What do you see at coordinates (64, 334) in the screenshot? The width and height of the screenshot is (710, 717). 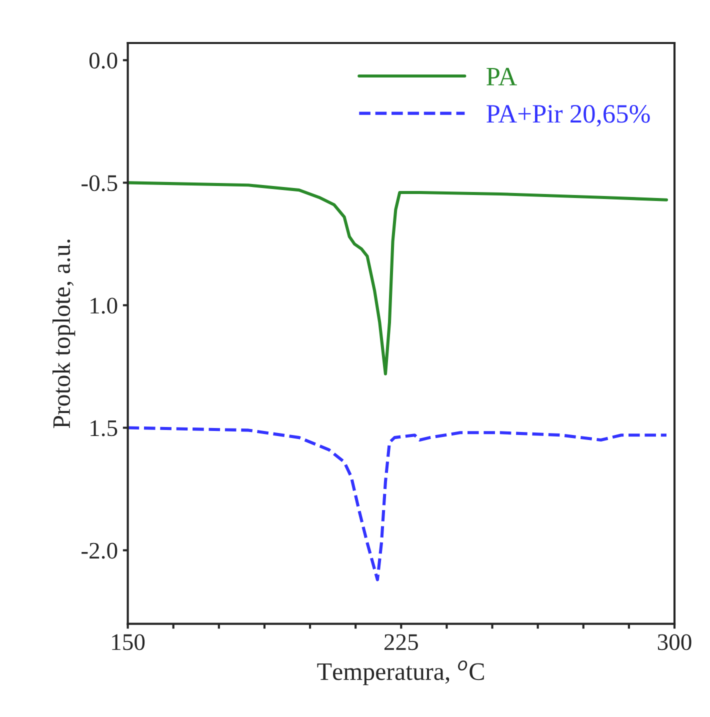 I see `y-axis-title: Protok toplote, a.u.` at bounding box center [64, 334].